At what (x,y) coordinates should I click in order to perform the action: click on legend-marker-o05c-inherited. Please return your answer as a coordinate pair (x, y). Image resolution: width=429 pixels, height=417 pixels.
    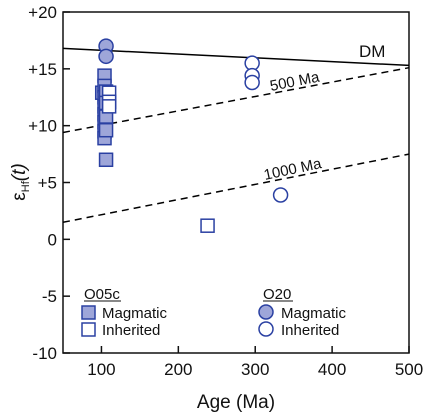
    Looking at the image, I should click on (88, 329).